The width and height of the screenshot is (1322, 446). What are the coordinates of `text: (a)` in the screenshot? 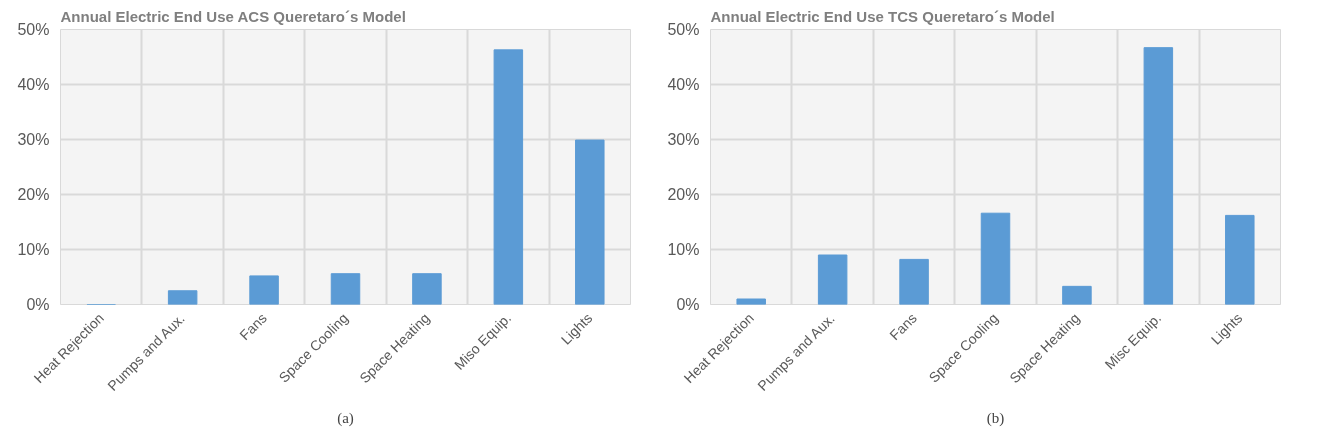 It's located at (345, 418).